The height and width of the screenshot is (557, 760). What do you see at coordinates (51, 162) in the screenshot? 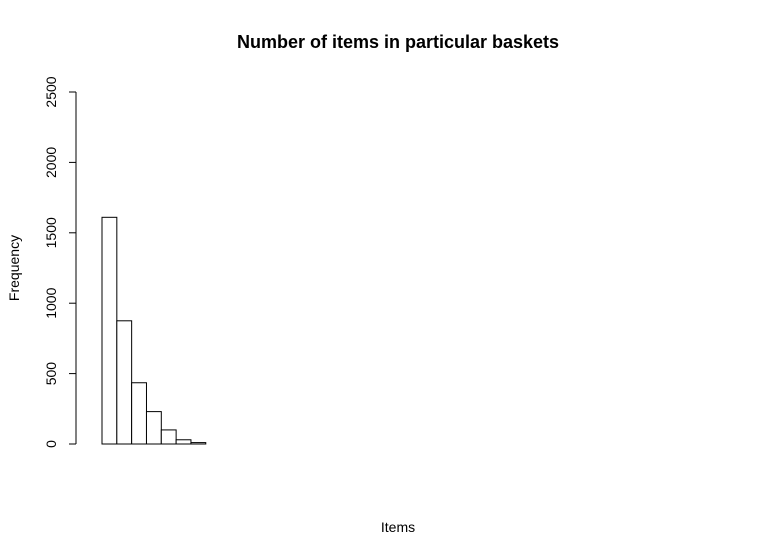
I see `y-tick-label: 2000` at bounding box center [51, 162].